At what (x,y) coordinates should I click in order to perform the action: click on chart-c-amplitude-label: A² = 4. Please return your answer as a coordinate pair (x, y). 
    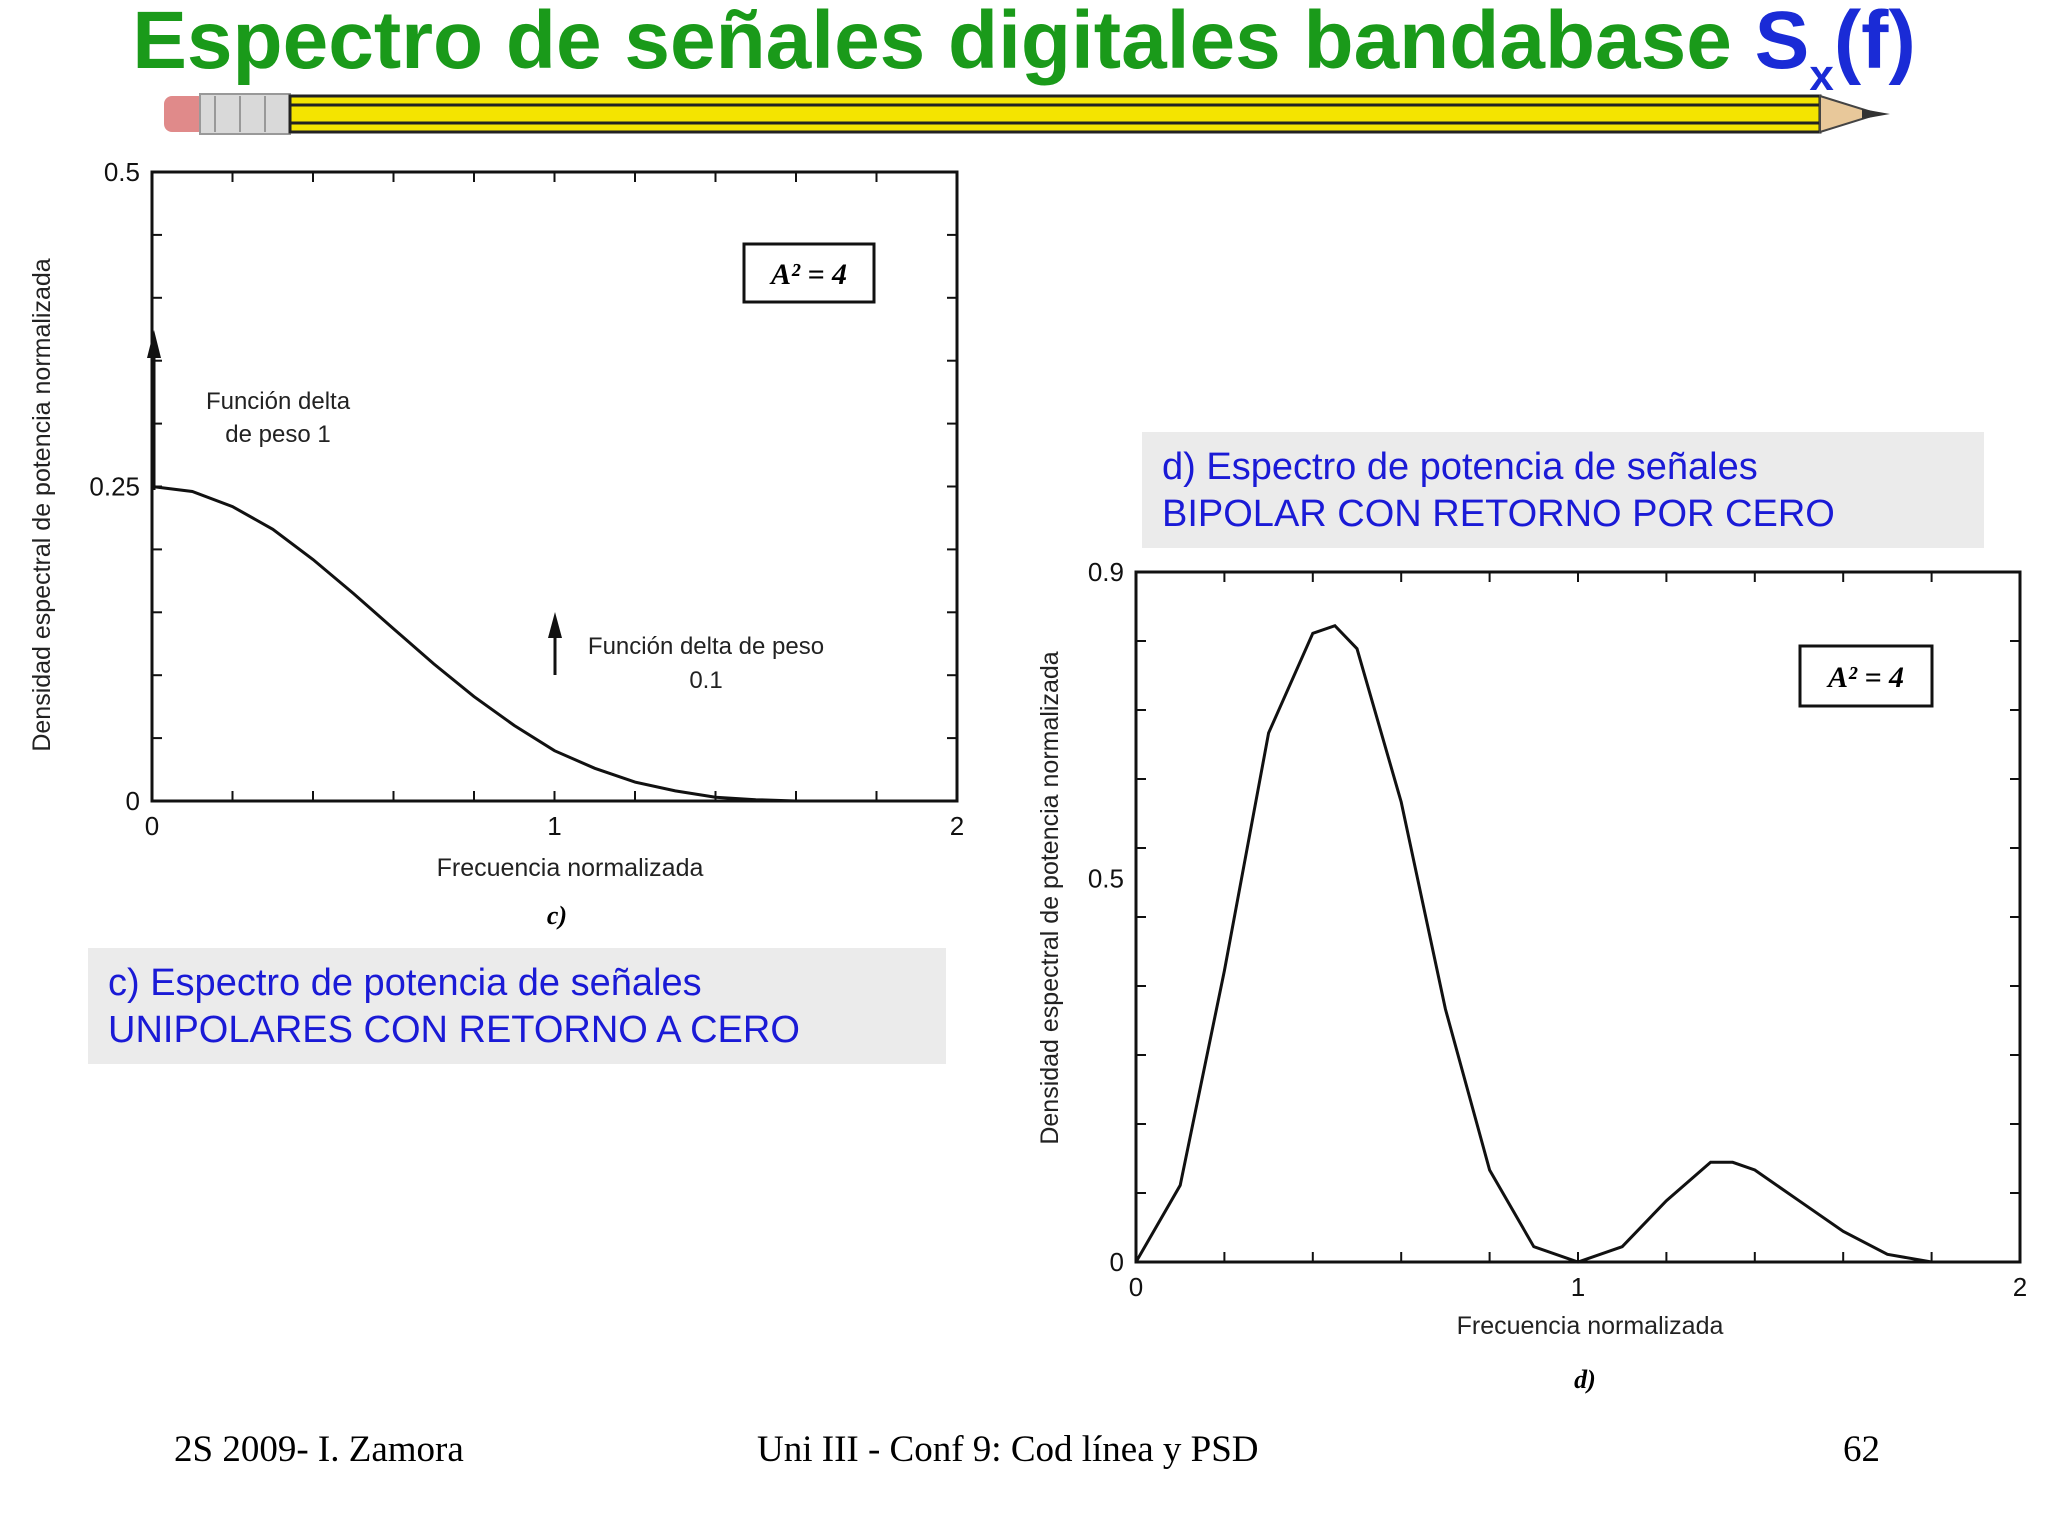
    Looking at the image, I should click on (808, 274).